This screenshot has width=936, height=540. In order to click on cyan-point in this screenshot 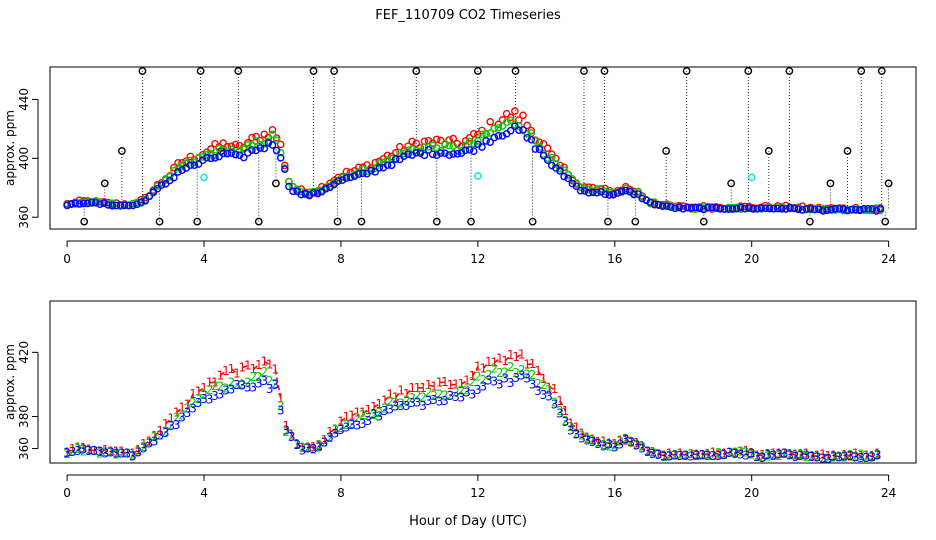, I will do `click(478, 176)`.